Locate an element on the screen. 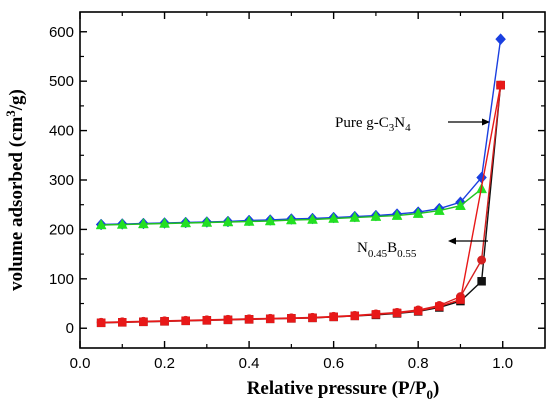 The image size is (550, 409). annotations: Pure g-C3N4 N0.45B0.55 is located at coordinates (412, 187).